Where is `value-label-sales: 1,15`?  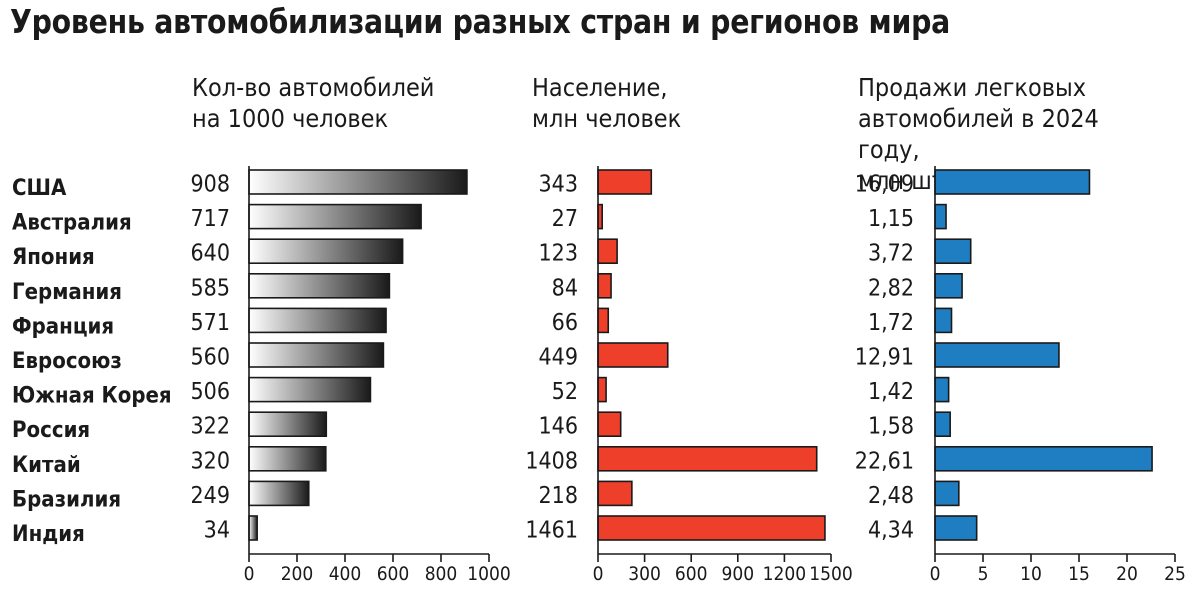 value-label-sales: 1,15 is located at coordinates (891, 219).